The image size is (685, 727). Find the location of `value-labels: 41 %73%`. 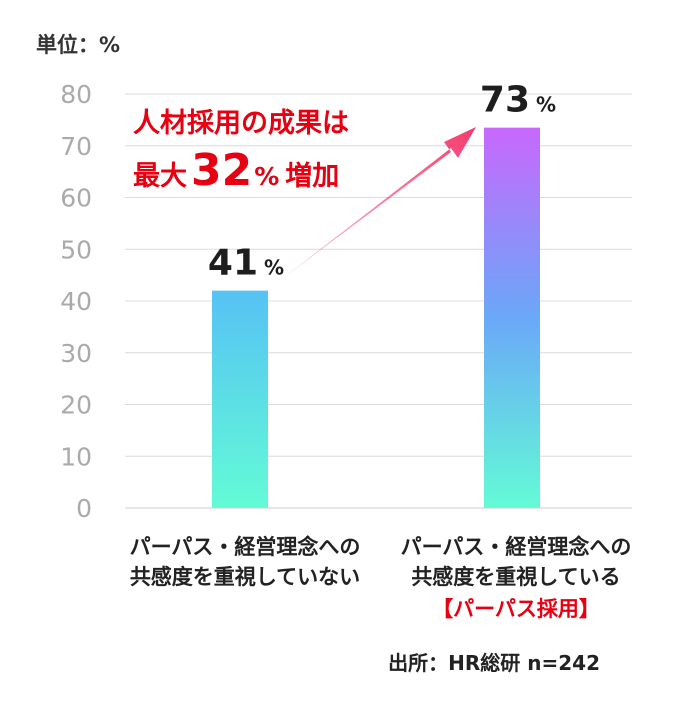

value-labels: 41 %73% is located at coordinates (382, 182).